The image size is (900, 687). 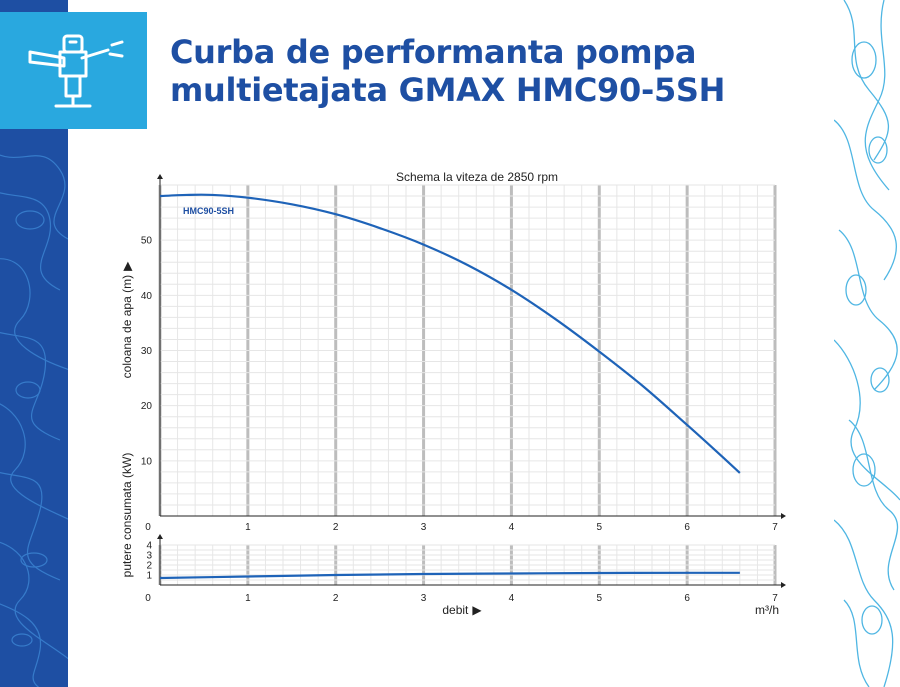 I want to click on logo-box, so click(x=73, y=70).